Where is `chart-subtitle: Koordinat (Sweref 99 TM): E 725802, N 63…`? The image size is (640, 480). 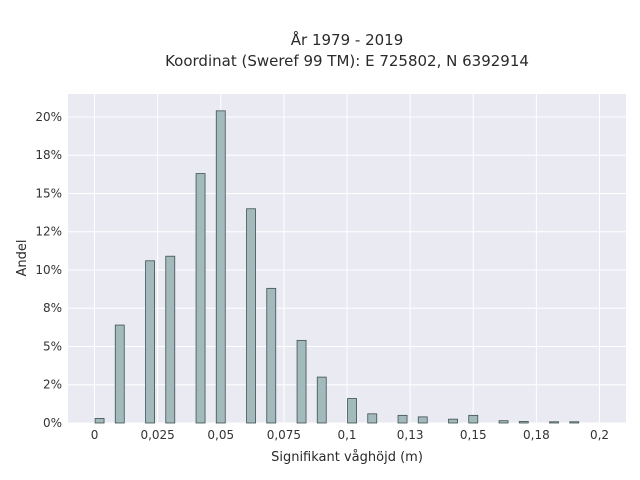 chart-subtitle: Koordinat (Sweref 99 TM): E 725802, N 63… is located at coordinates (347, 61).